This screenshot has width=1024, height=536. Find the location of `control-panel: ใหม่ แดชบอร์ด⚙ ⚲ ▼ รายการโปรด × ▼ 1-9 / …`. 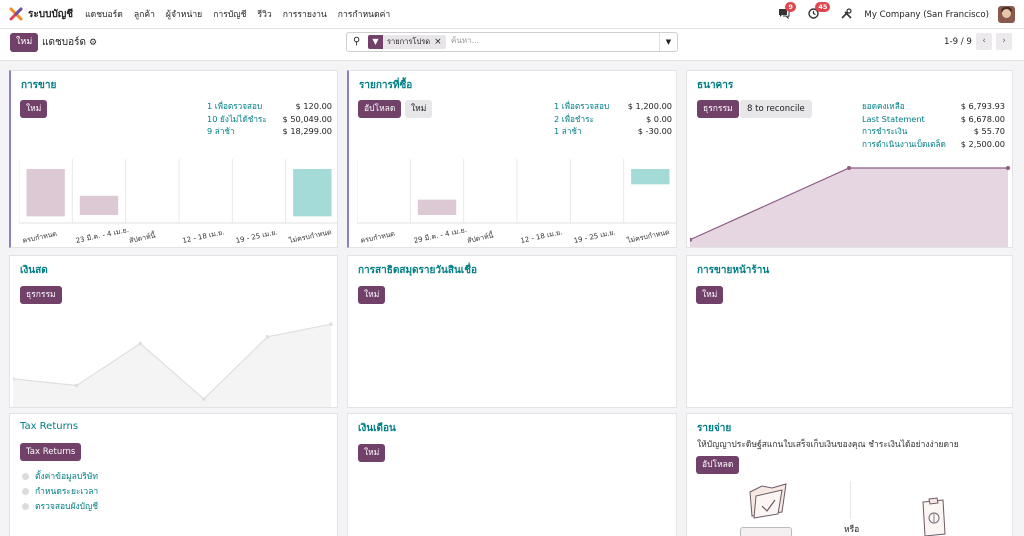

control-panel: ใหม่ แดชบอร์ด⚙ ⚲ ▼ รายการโปรด × ▼ 1-9 / … is located at coordinates (512, 45).